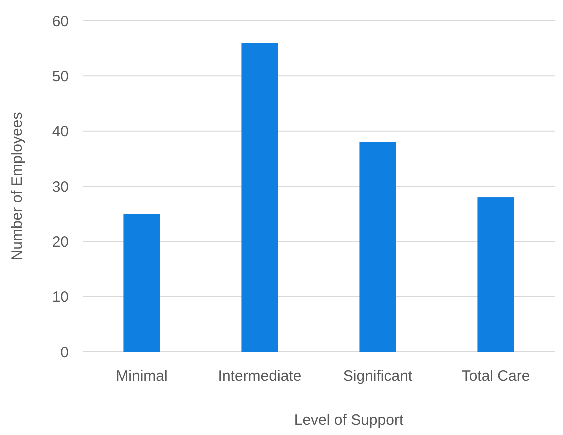 The width and height of the screenshot is (563, 435). What do you see at coordinates (60, 187) in the screenshot?
I see `y-tick-label: 30` at bounding box center [60, 187].